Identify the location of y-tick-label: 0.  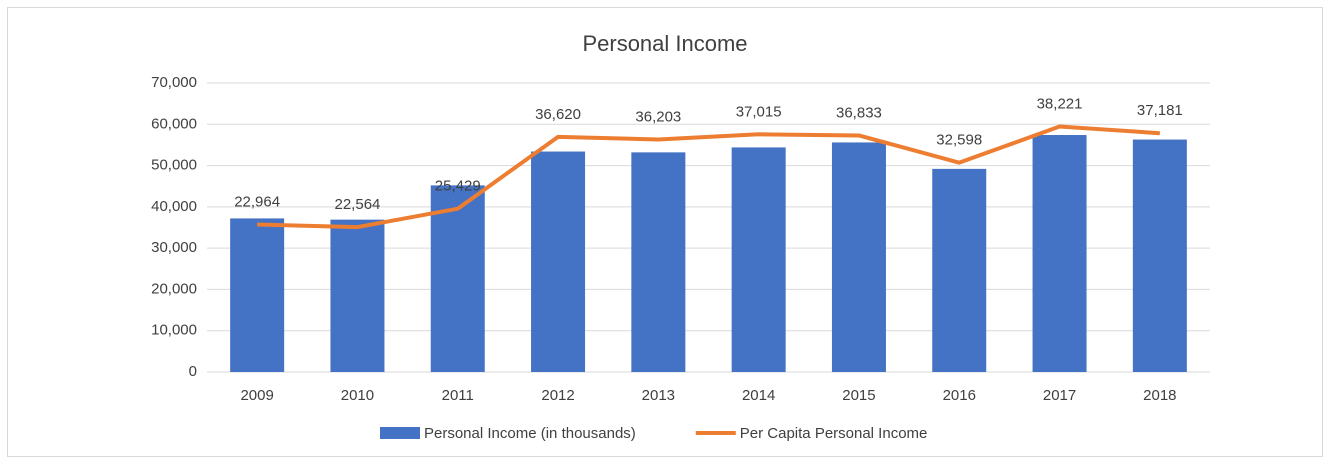
(193, 371).